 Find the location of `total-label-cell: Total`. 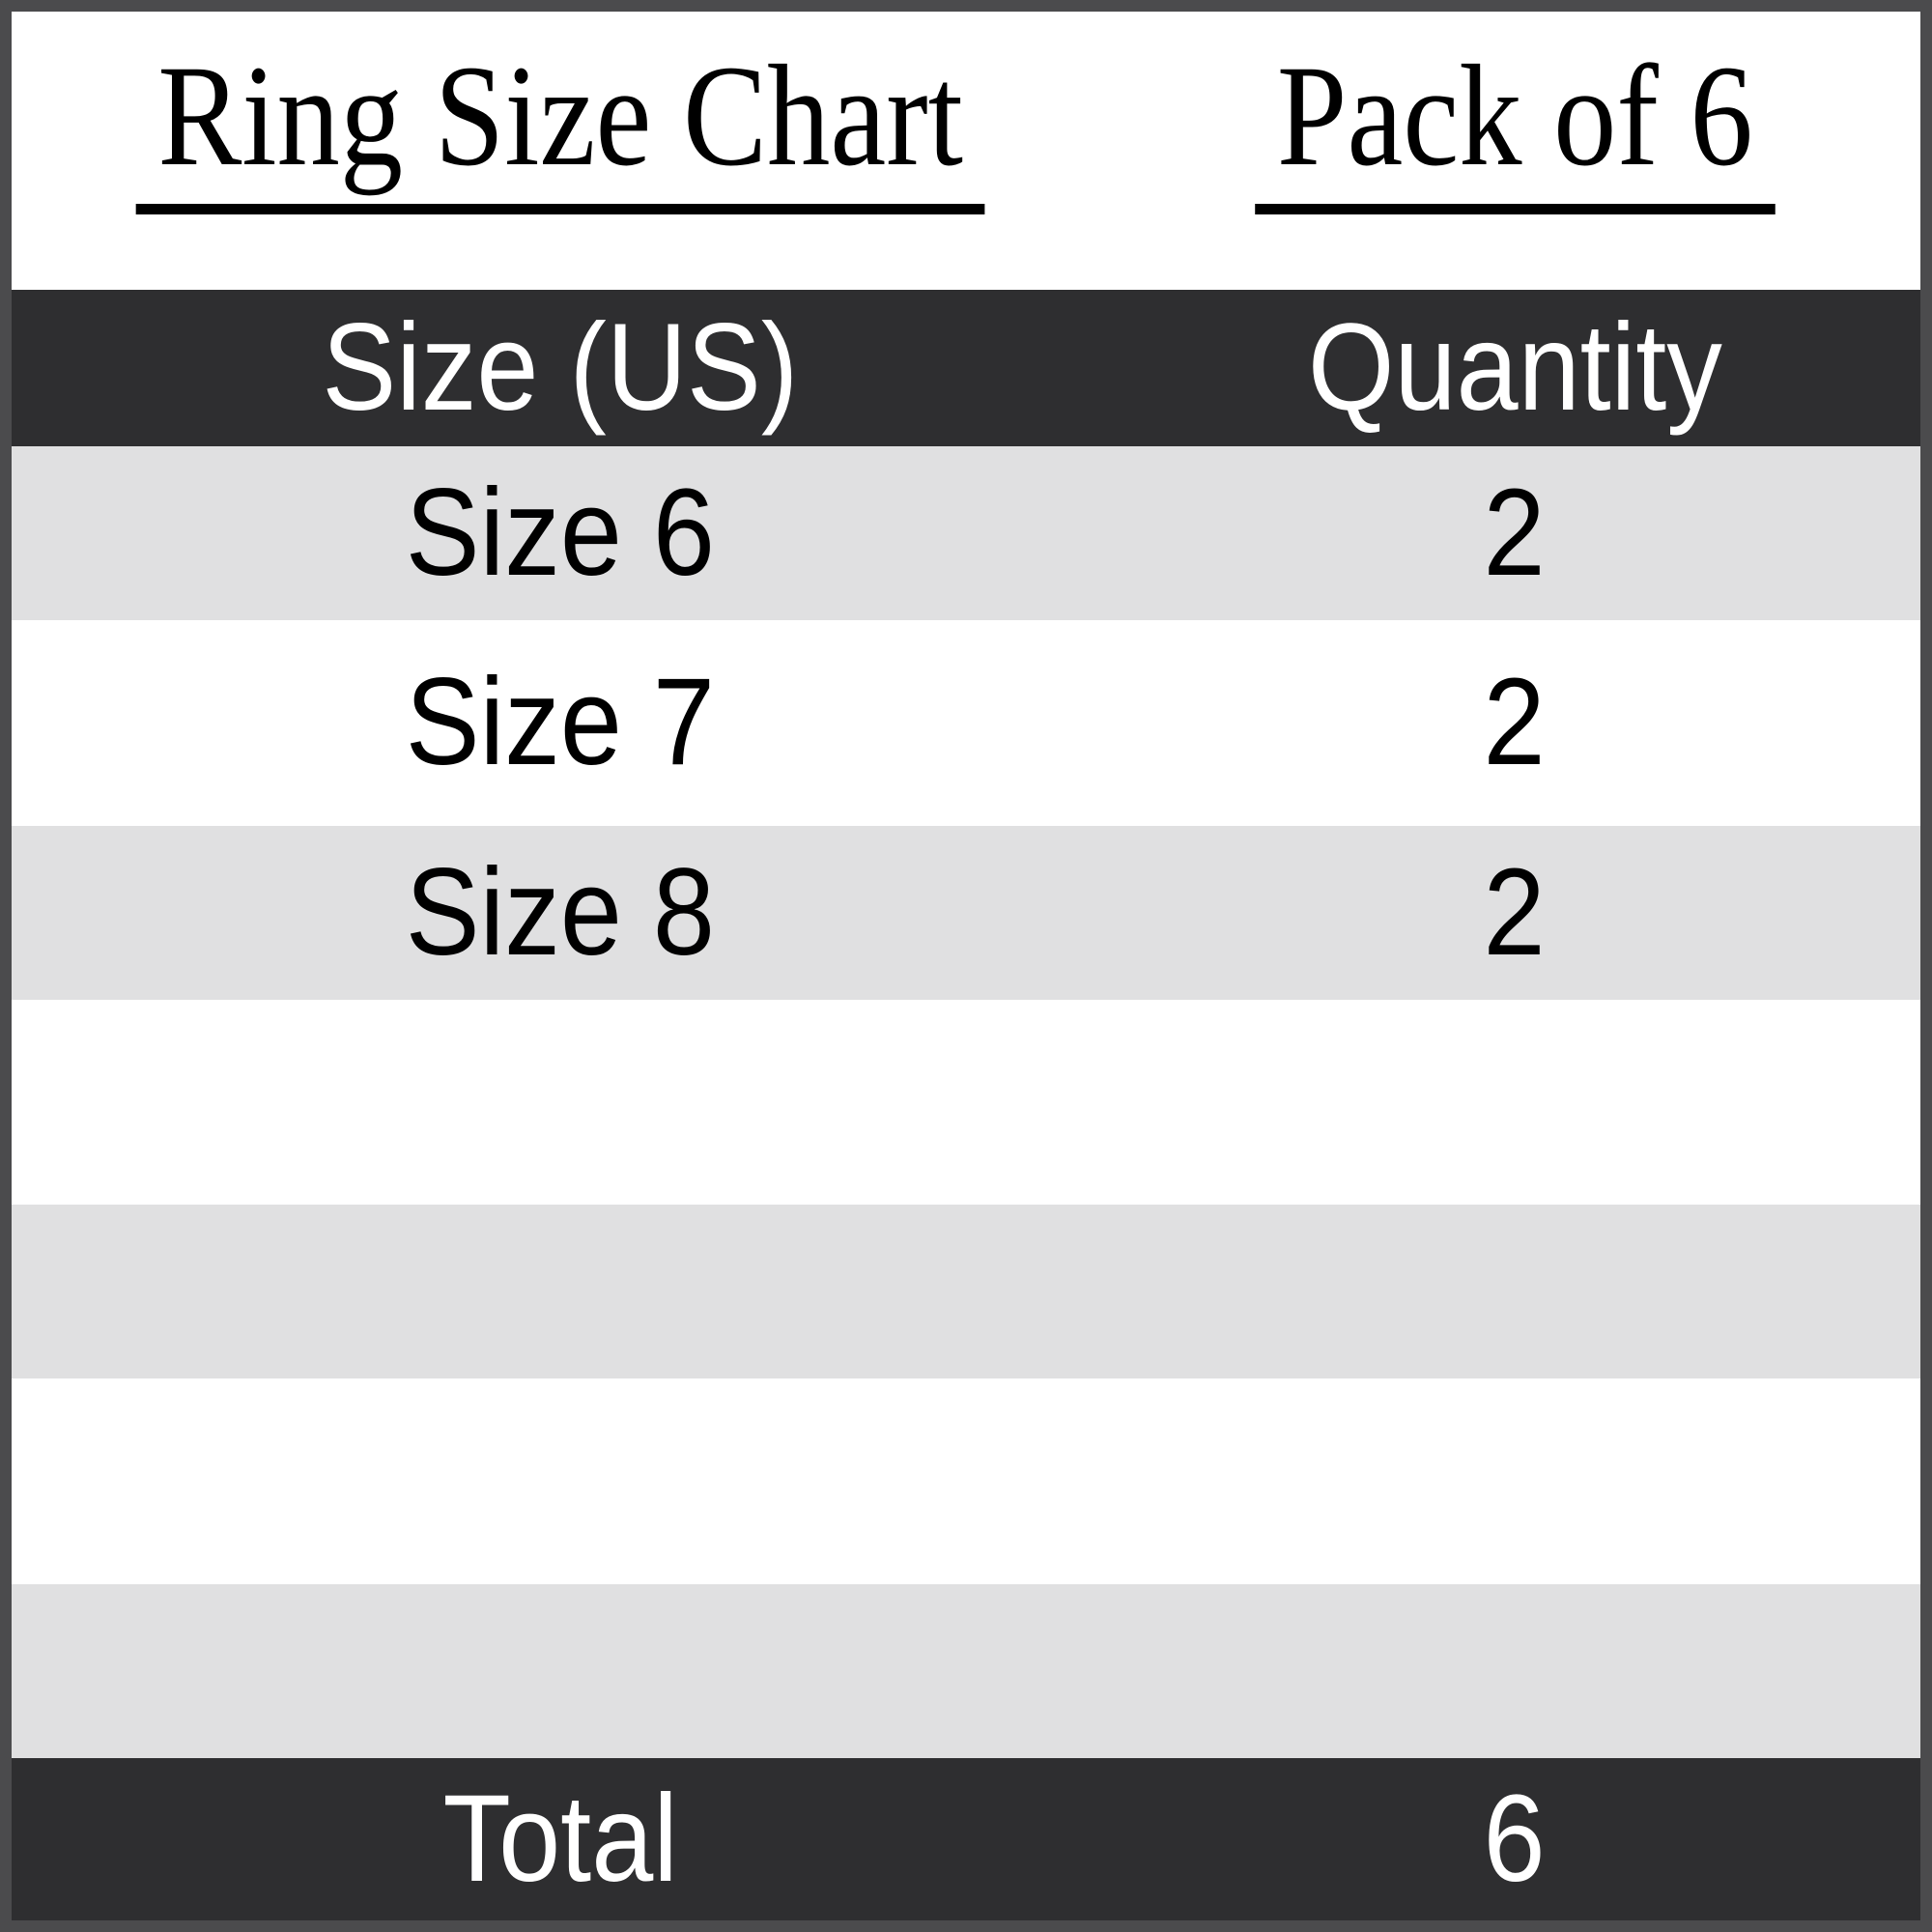

total-label-cell: Total is located at coordinates (560, 1839).